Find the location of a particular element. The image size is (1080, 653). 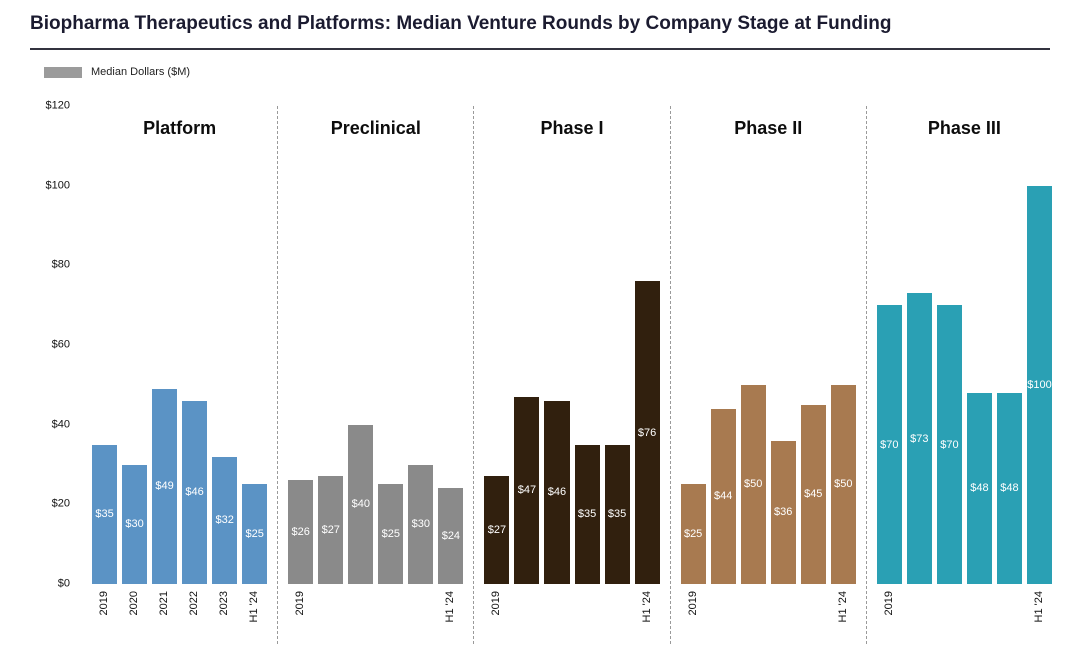

group-title: Preclinical is located at coordinates (375, 128).